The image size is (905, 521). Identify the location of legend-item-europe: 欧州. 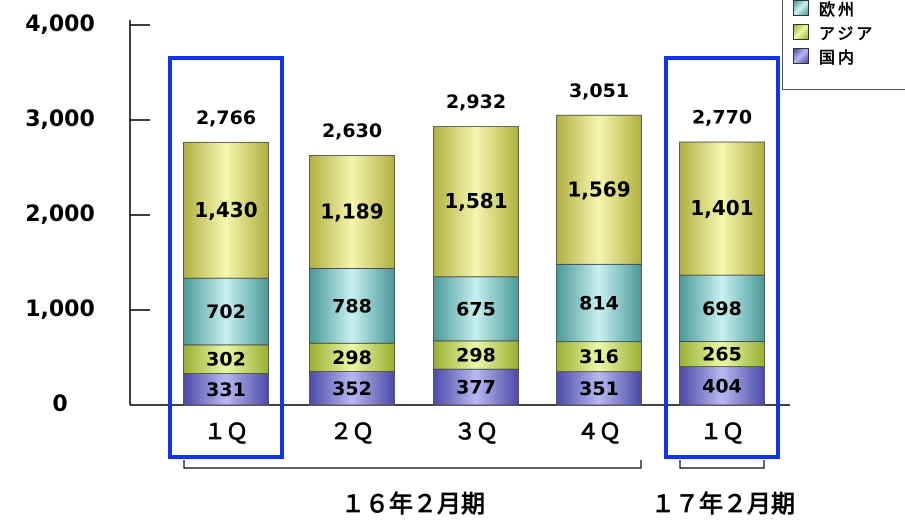
(825, 9).